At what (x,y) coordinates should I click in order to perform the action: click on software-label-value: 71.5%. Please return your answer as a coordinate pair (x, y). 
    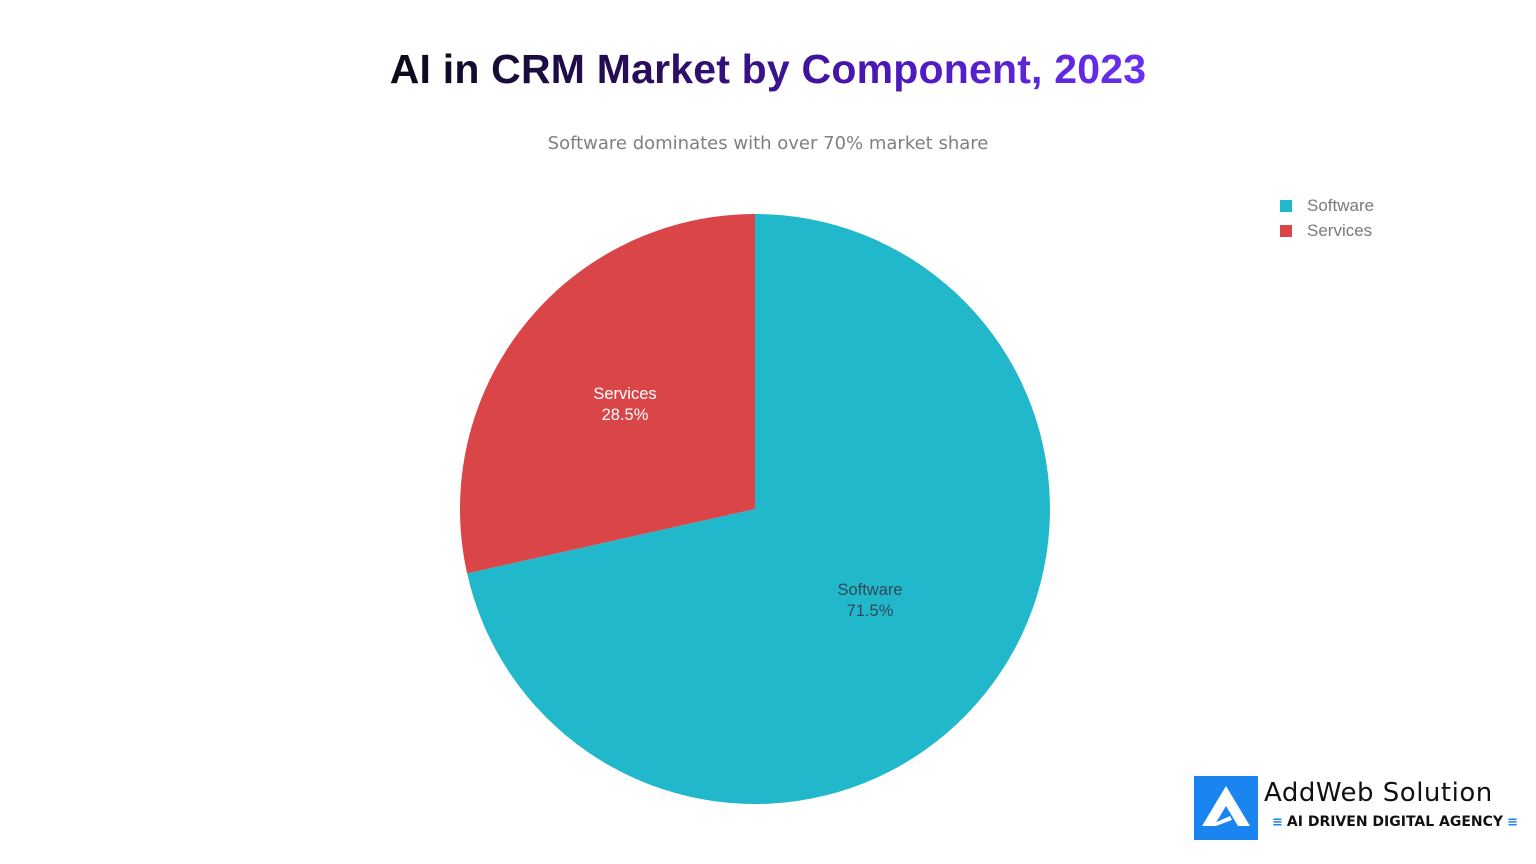
    Looking at the image, I should click on (870, 611).